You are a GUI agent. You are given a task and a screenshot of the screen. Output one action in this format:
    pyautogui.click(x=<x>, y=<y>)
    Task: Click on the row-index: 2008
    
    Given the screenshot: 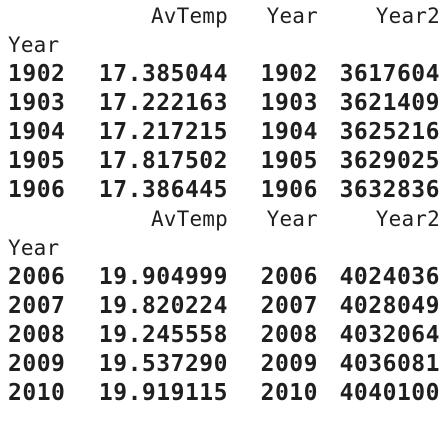 What is the action you would take?
    pyautogui.click(x=37, y=335)
    